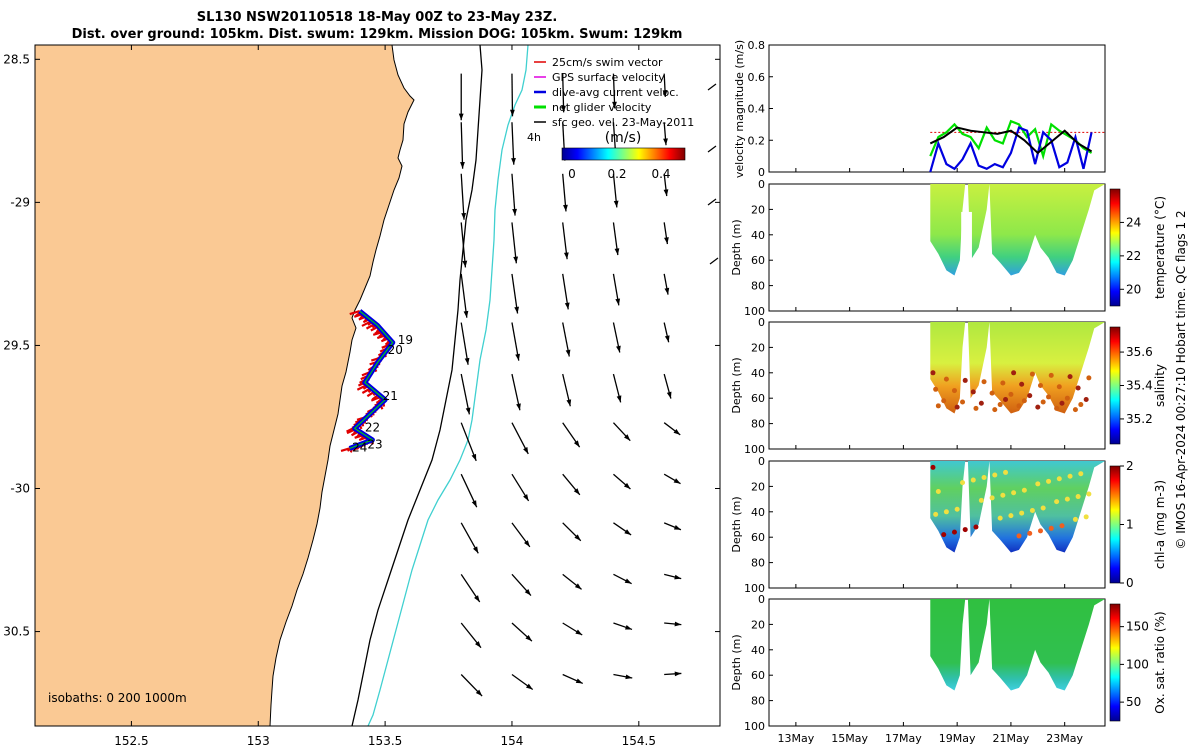 Image resolution: width=1200 pixels, height=750 pixels. What do you see at coordinates (16, 632) in the screenshot?
I see `map-y-tick-label: 30.5` at bounding box center [16, 632].